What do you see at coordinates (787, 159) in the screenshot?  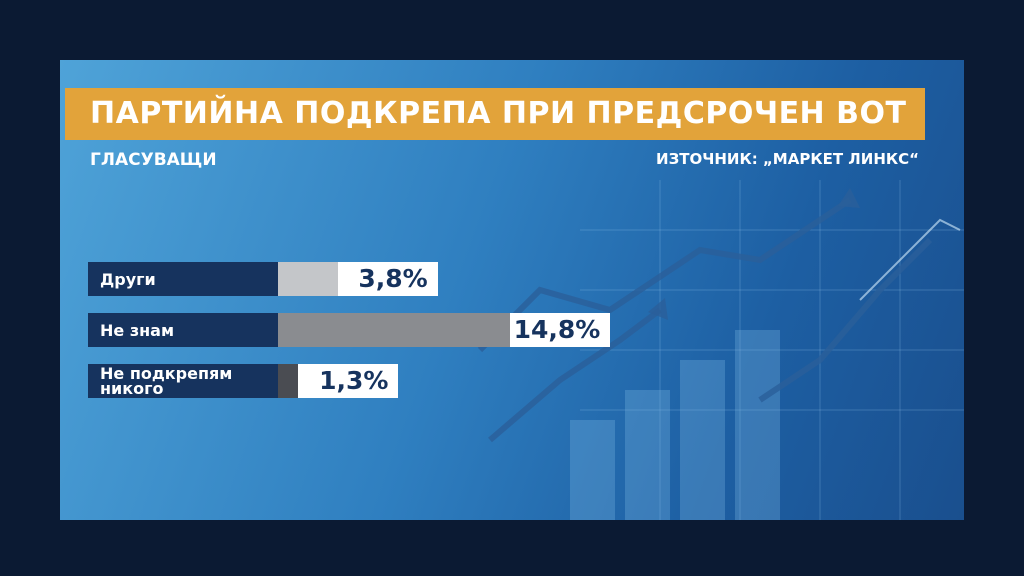 I see `source-note: ИЗТОЧНИК: „МАРКЕТ ЛИНКС“` at bounding box center [787, 159].